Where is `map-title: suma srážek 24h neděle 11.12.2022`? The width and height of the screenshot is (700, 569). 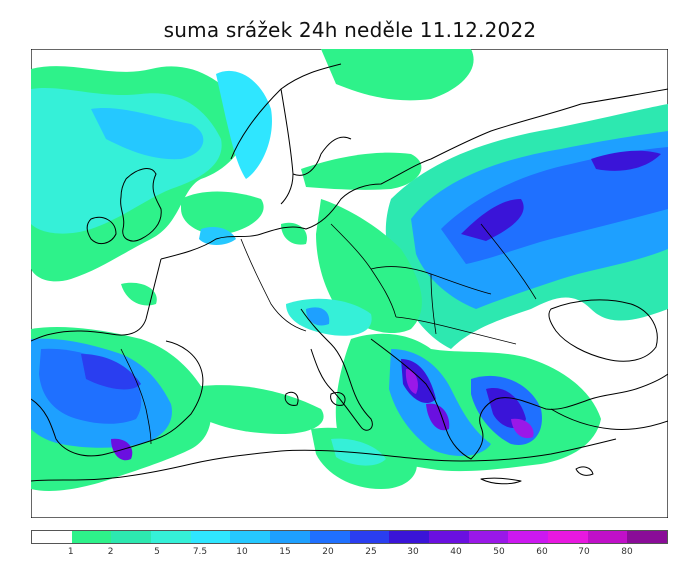 map-title: suma srážek 24h neděle 11.12.2022 is located at coordinates (350, 30).